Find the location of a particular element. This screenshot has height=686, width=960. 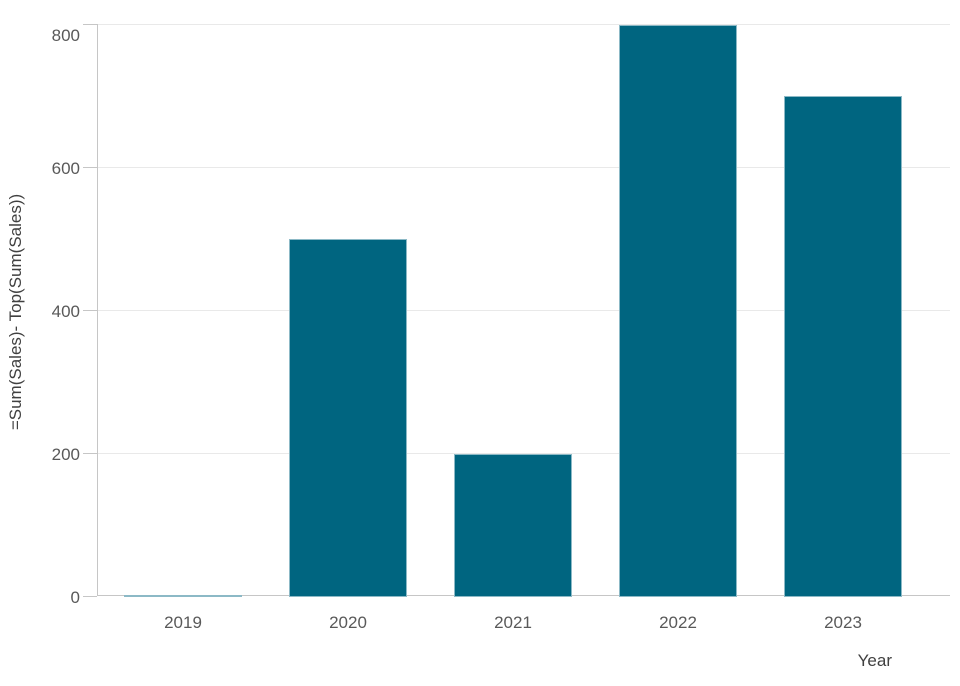

y-axis-line is located at coordinates (97, 310).